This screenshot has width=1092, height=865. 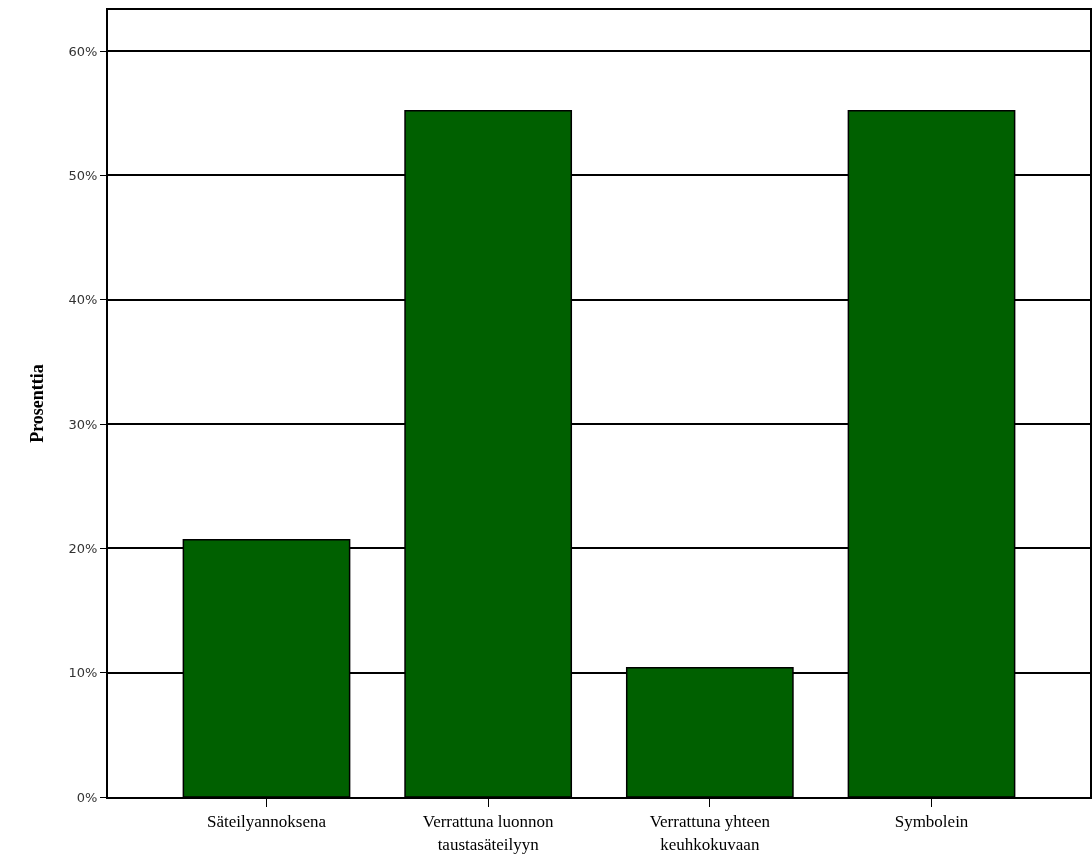 What do you see at coordinates (37, 403) in the screenshot?
I see `y-axis-title: Prosenttia` at bounding box center [37, 403].